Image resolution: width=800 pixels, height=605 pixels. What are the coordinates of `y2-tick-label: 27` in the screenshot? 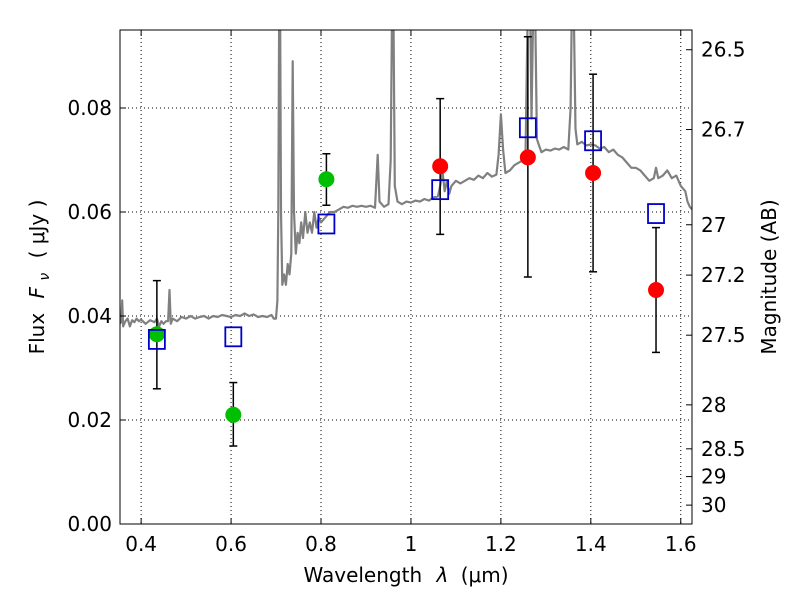 It's located at (713, 225).